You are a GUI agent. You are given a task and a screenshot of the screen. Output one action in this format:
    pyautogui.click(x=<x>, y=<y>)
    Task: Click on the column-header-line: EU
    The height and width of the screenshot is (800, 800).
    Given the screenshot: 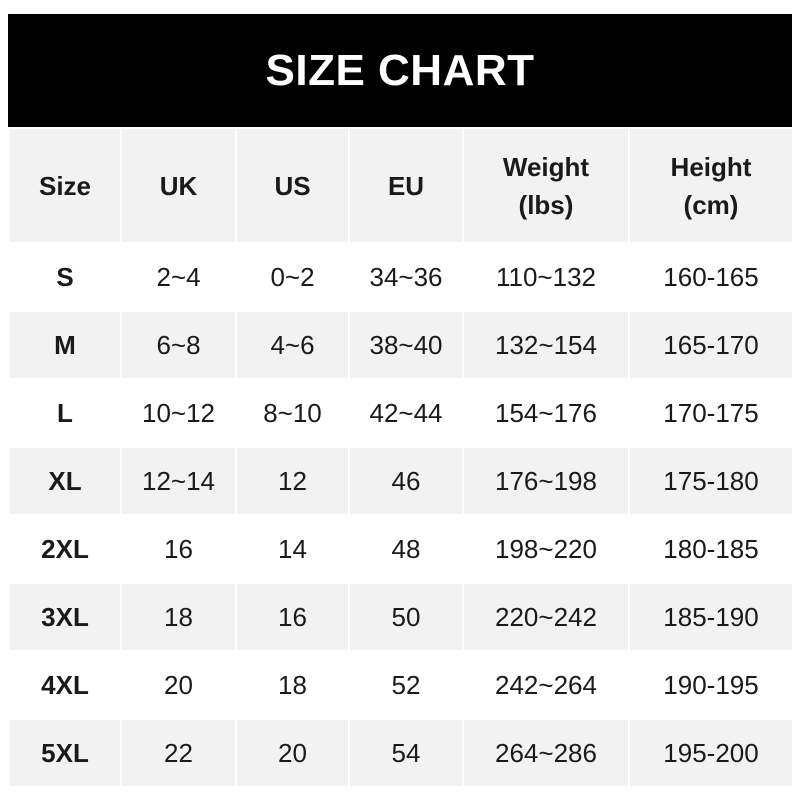 What is the action you would take?
    pyautogui.click(x=406, y=185)
    